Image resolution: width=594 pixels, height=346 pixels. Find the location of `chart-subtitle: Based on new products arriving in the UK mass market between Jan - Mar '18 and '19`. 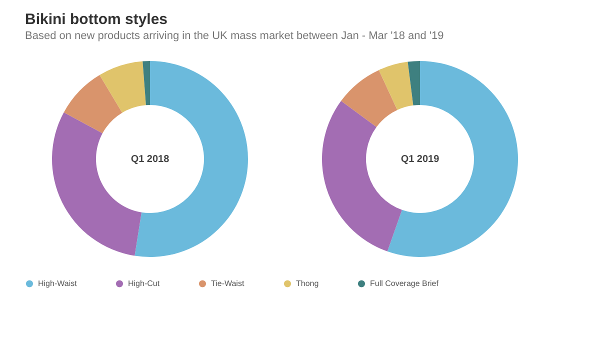

chart-subtitle: Based on new products arriving in the UK mass market between Jan - Mar '18 and '19 is located at coordinates (234, 36).